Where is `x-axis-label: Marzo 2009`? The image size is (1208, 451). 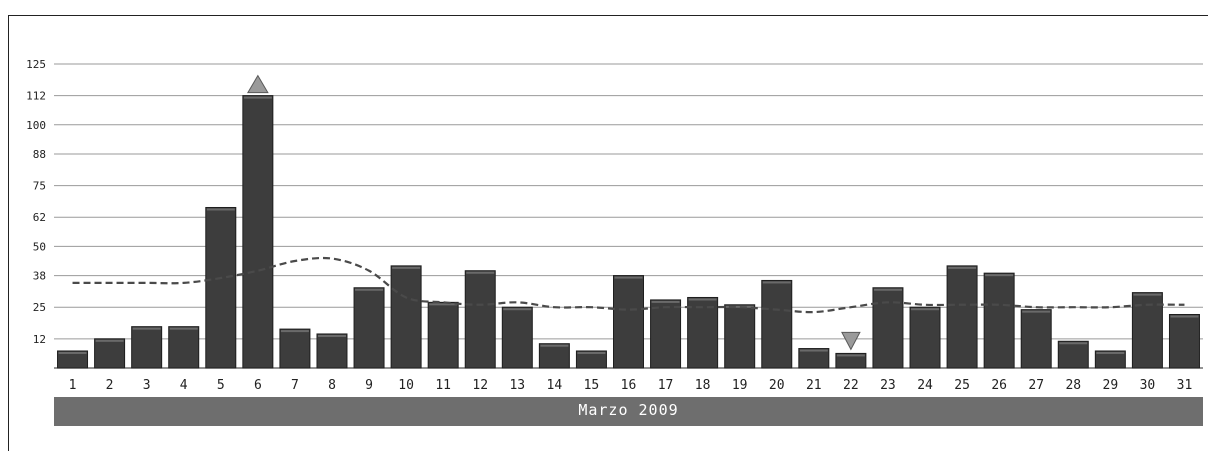
x-axis-label: Marzo 2009 is located at coordinates (628, 411).